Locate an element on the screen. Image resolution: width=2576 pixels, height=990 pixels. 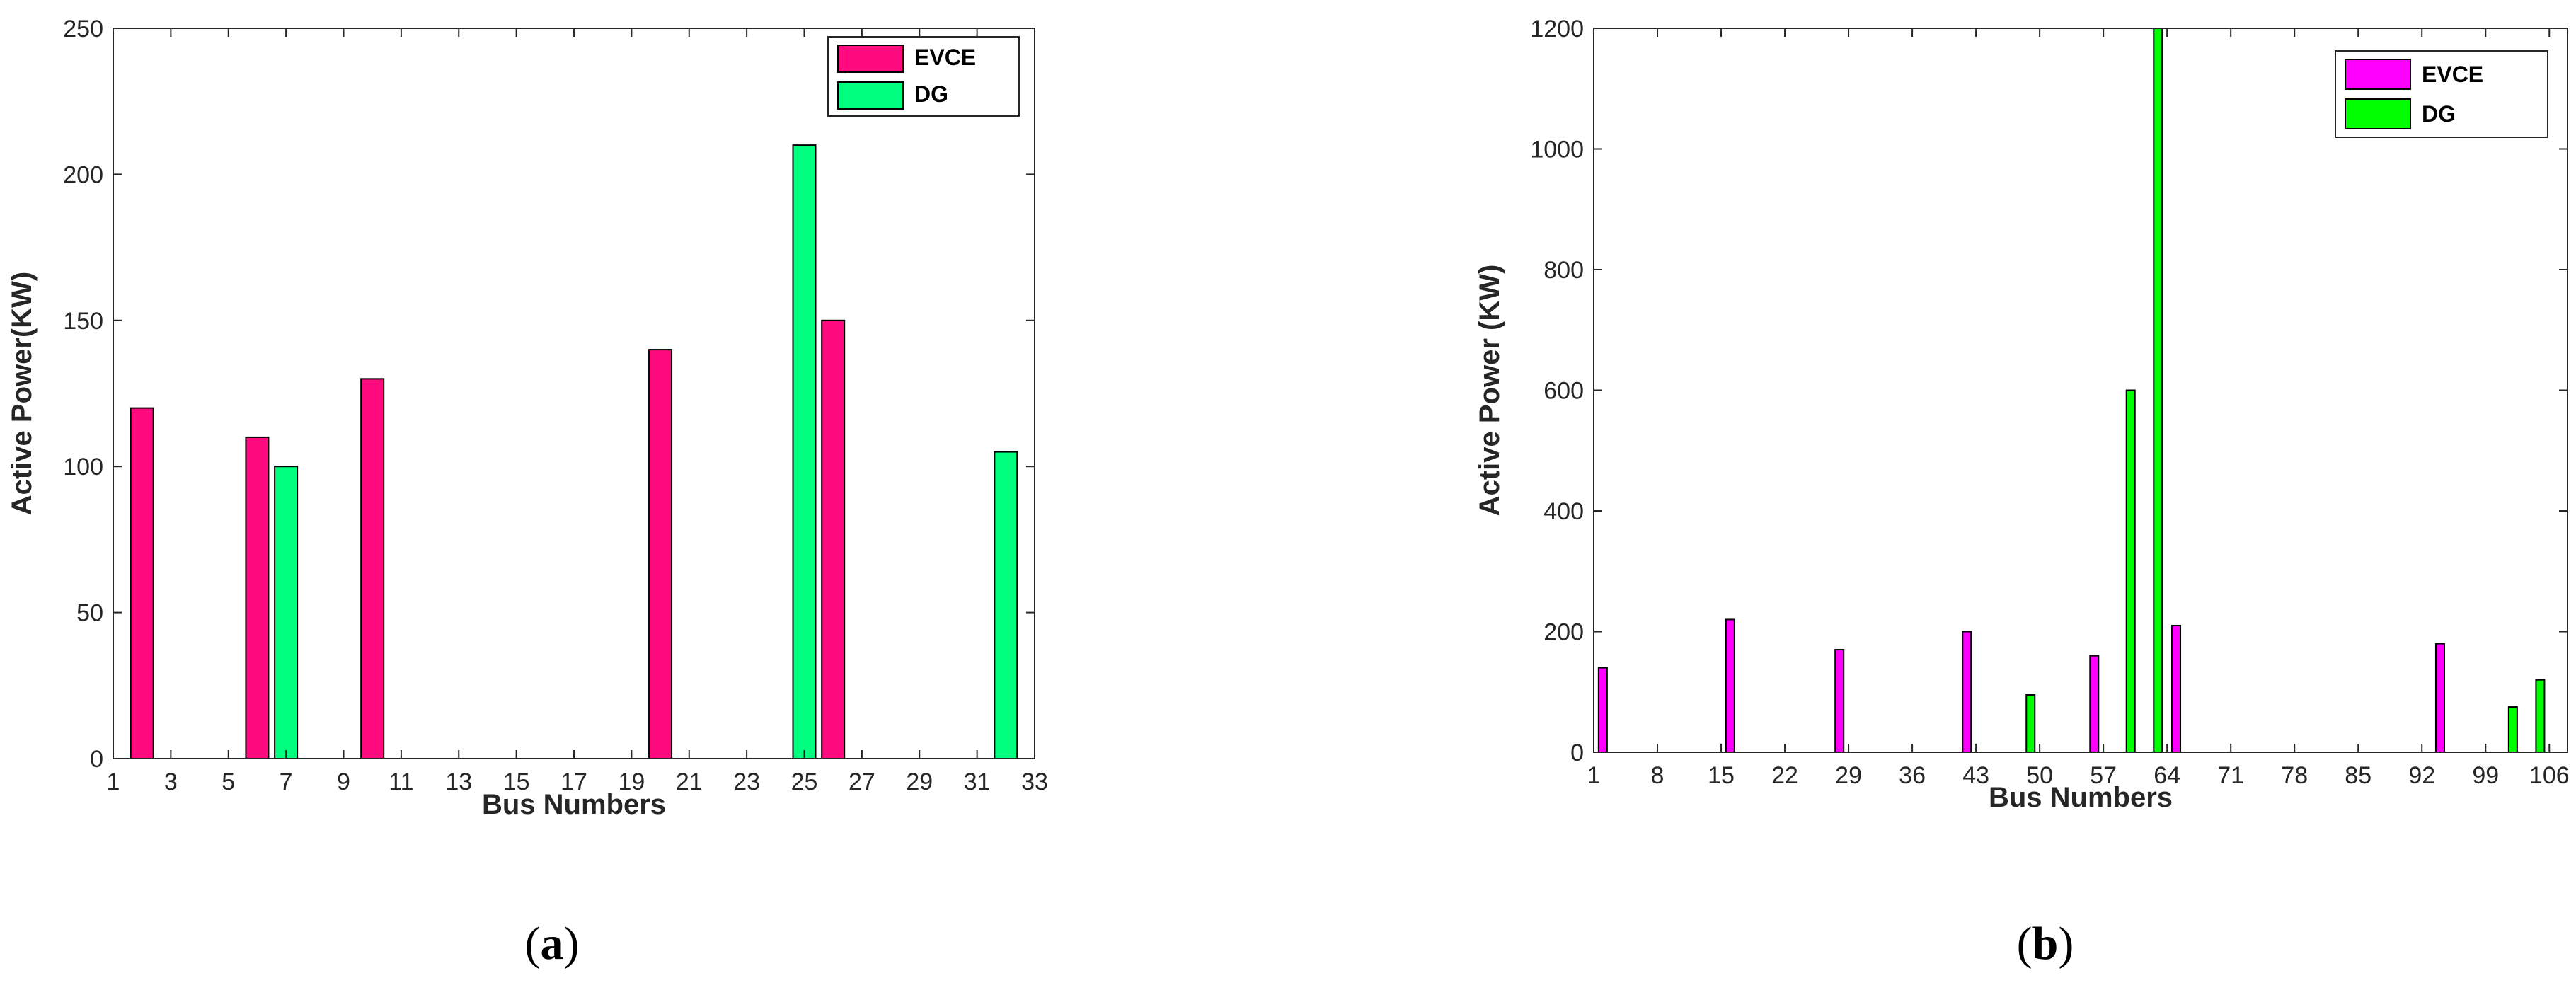
x-tick-label: 43 is located at coordinates (1976, 776).